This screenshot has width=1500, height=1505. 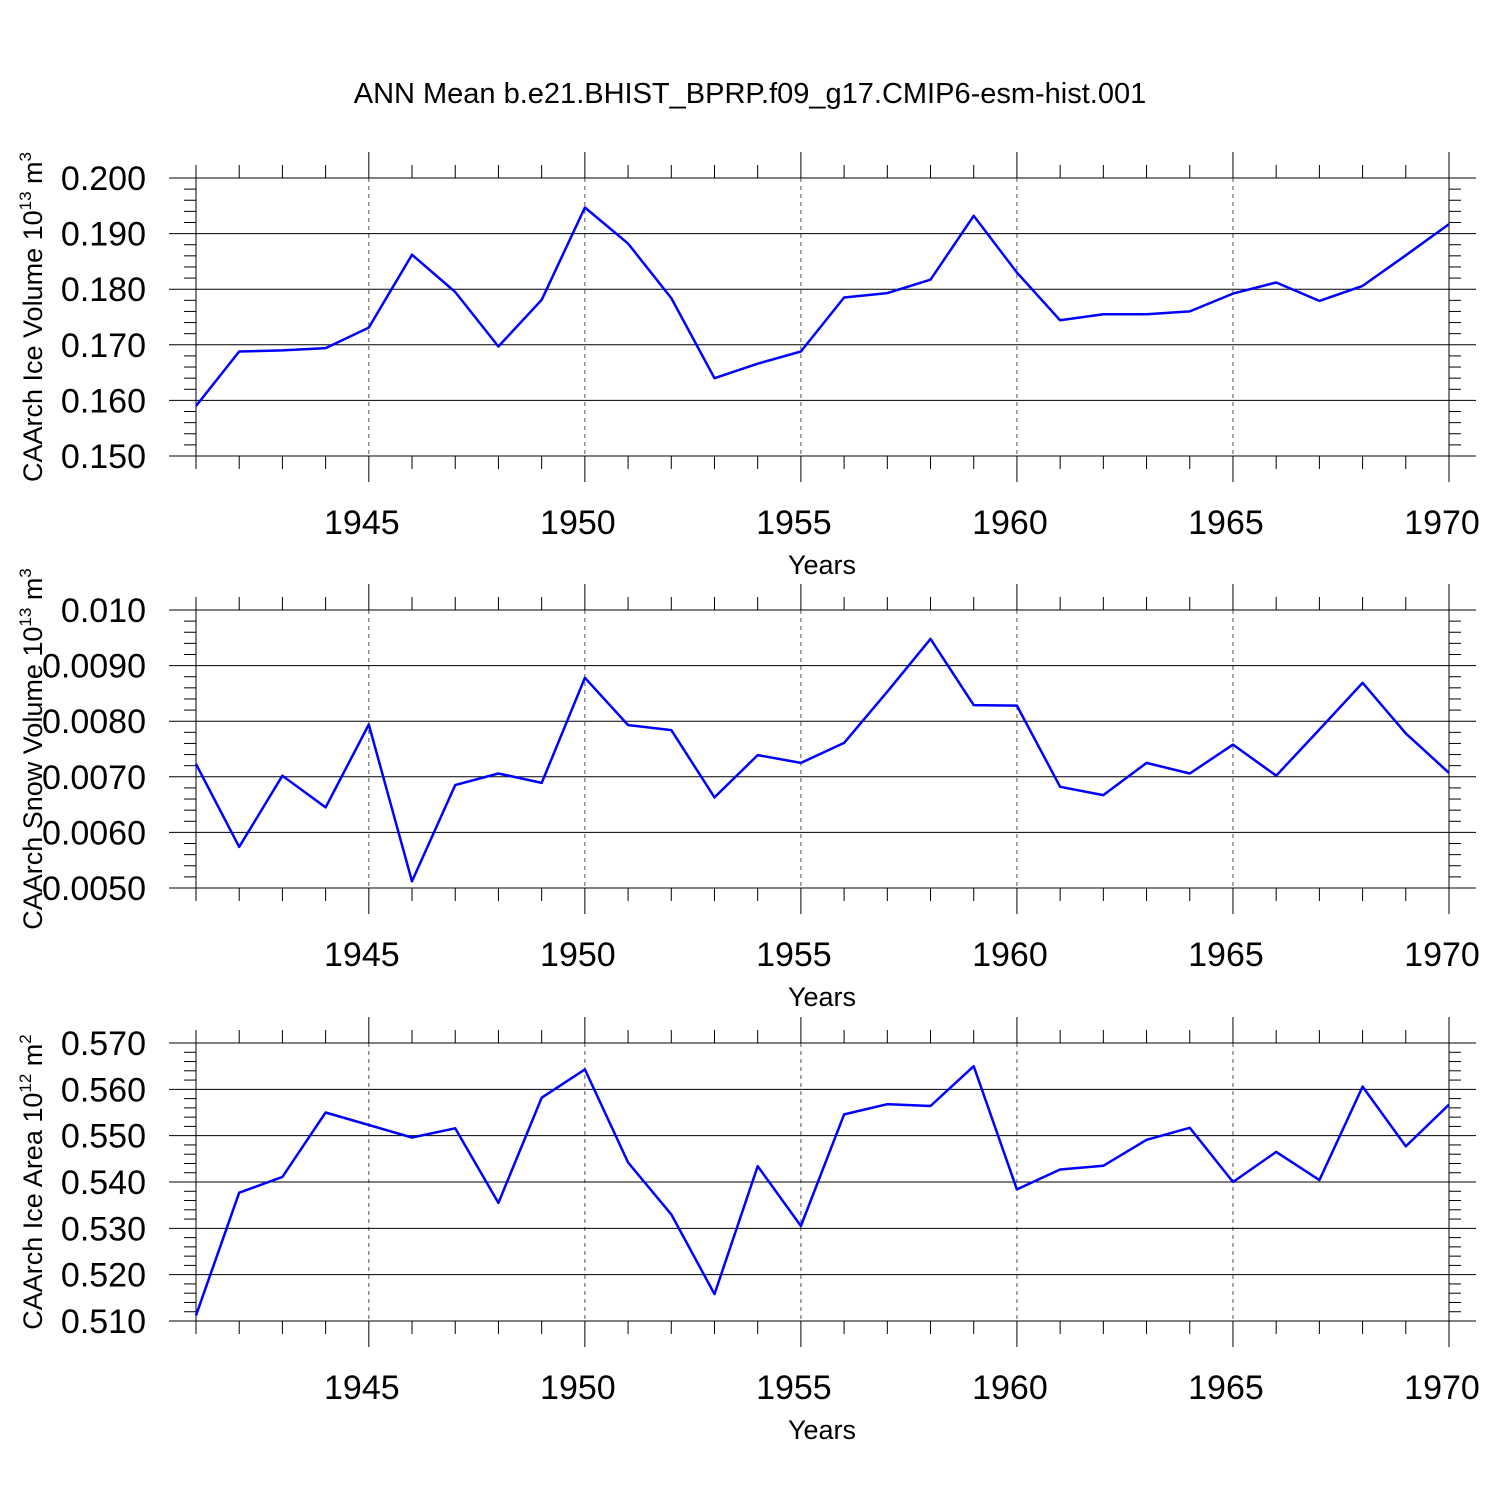 What do you see at coordinates (94, 722) in the screenshot?
I see `y-tick-label: 0.0080` at bounding box center [94, 722].